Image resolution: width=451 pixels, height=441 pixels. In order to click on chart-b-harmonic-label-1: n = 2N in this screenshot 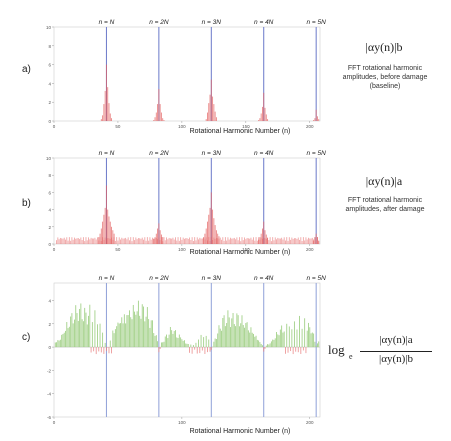, I will do `click(159, 153)`.